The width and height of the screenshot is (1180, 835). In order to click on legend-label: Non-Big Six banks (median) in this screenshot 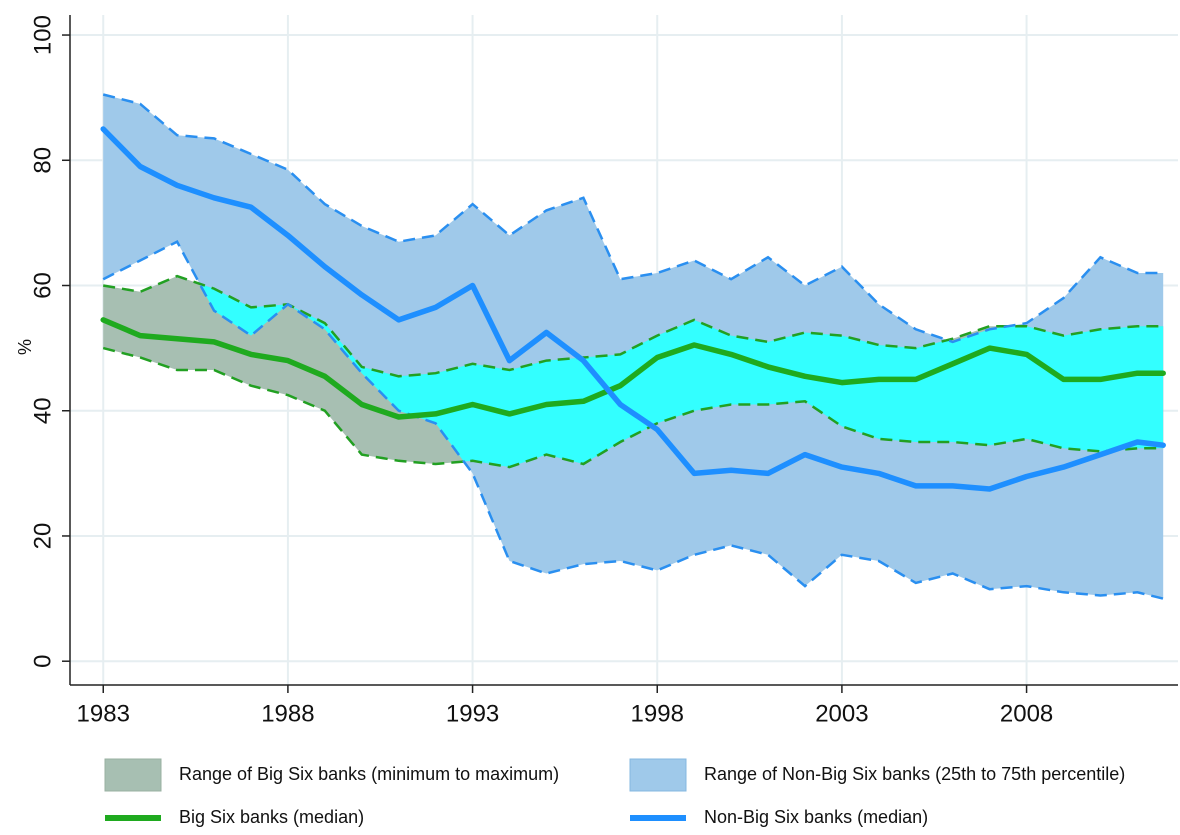, I will do `click(816, 817)`.